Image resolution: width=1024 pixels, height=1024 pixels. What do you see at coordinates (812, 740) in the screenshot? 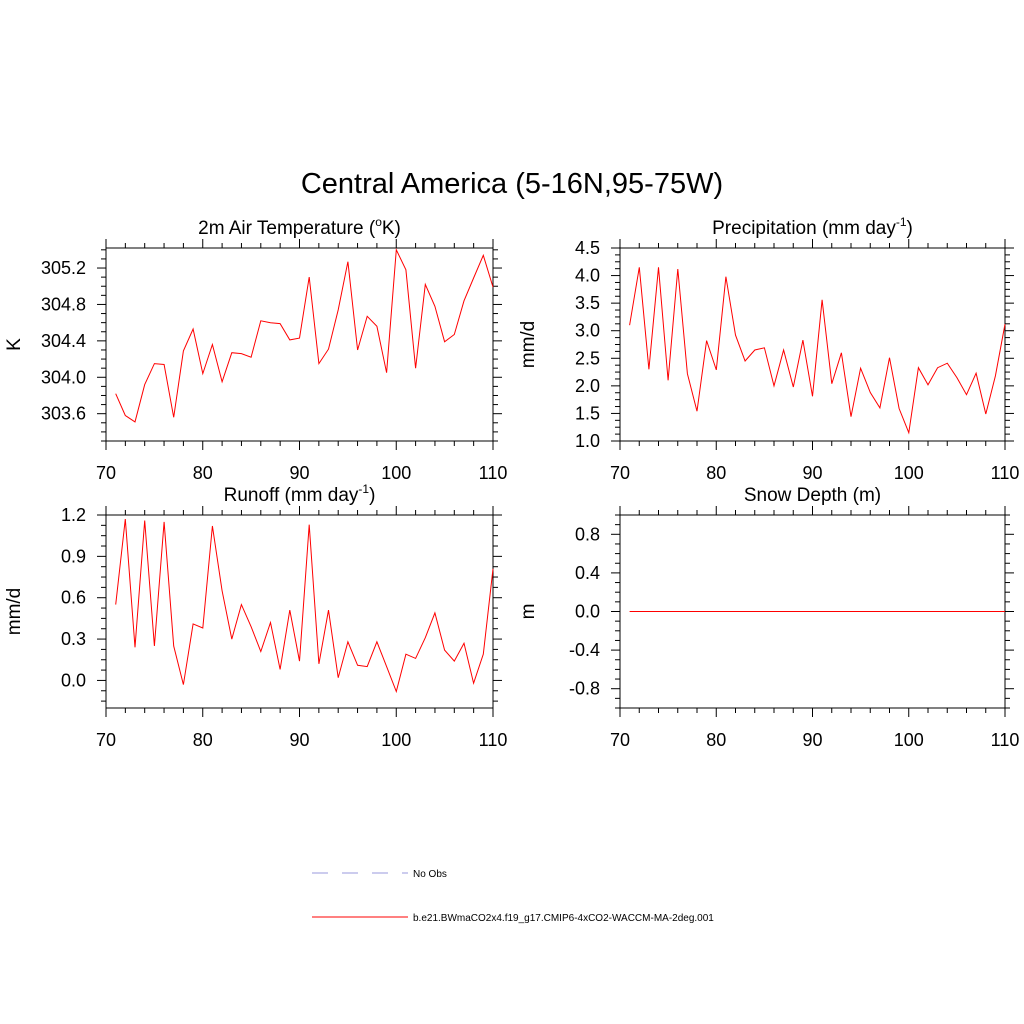
I see `snow-depth-x-tick-label: 90` at bounding box center [812, 740].